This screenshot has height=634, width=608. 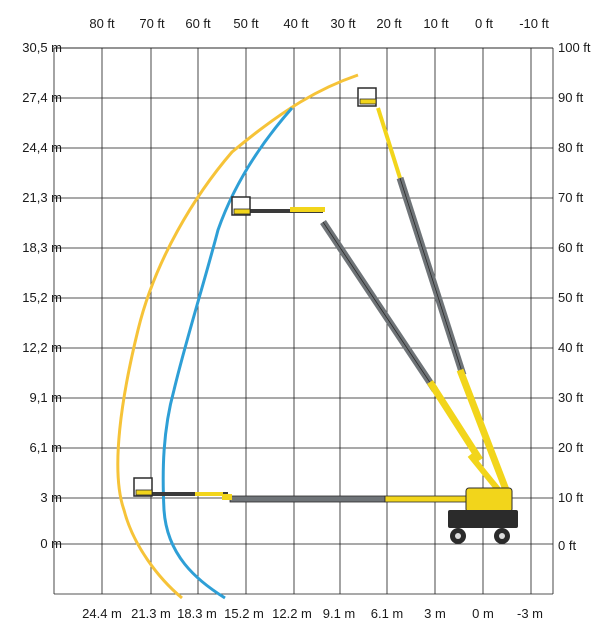 What do you see at coordinates (436, 23) in the screenshot?
I see `top-tick: 10 ft` at bounding box center [436, 23].